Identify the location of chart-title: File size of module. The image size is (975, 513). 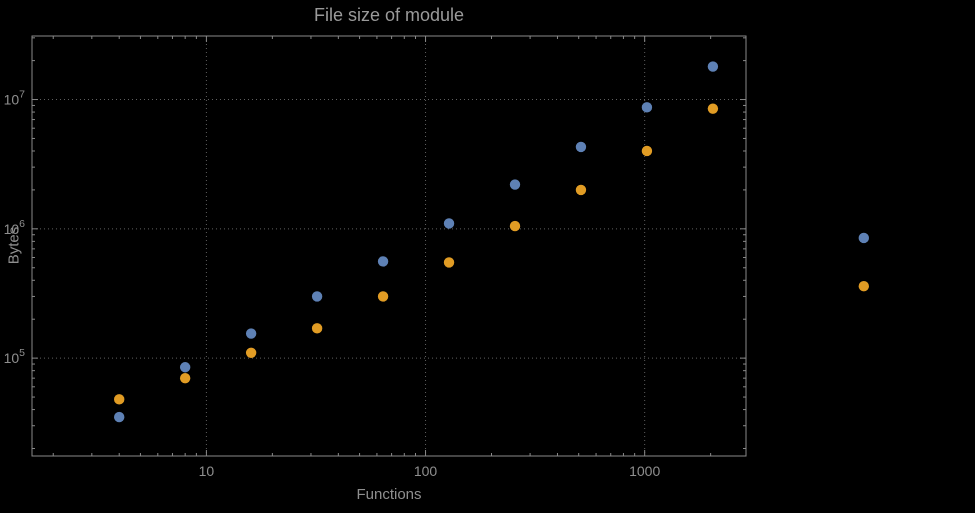
(389, 15).